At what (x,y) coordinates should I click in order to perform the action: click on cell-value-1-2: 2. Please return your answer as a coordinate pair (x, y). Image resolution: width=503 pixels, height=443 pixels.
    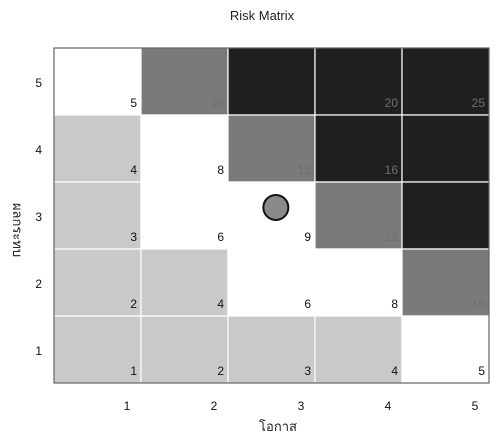
    Looking at the image, I should click on (133, 304).